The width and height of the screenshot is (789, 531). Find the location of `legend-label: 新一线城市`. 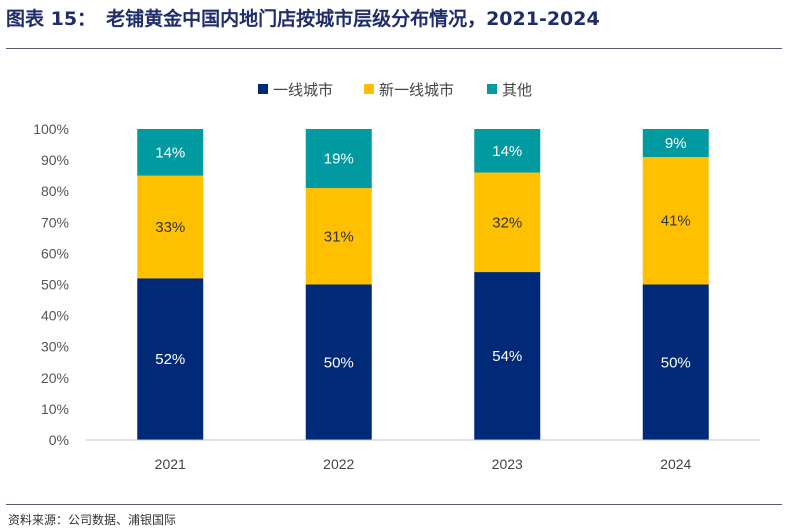

legend-label: 新一线城市 is located at coordinates (416, 90).